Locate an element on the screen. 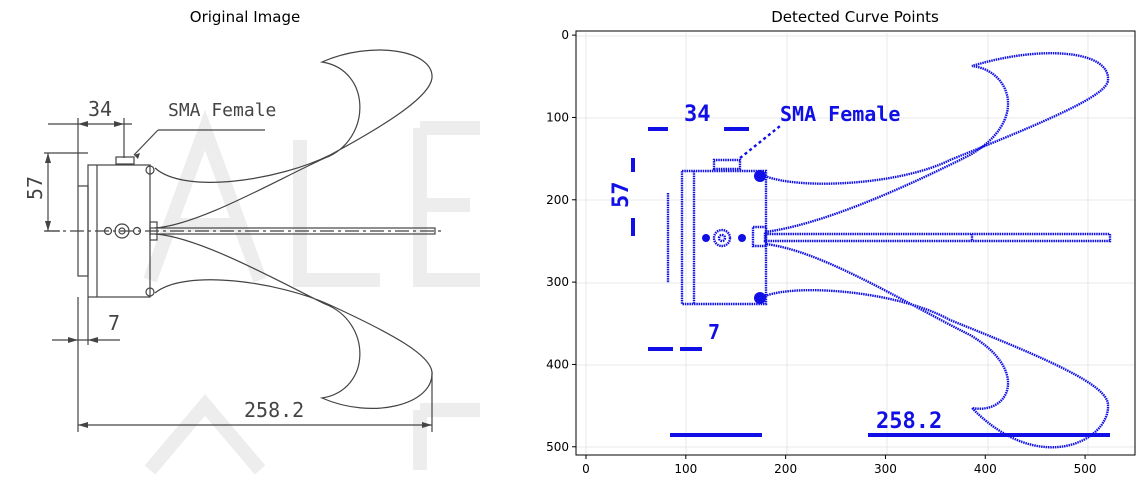  points-label-7: 7 is located at coordinates (714, 332).